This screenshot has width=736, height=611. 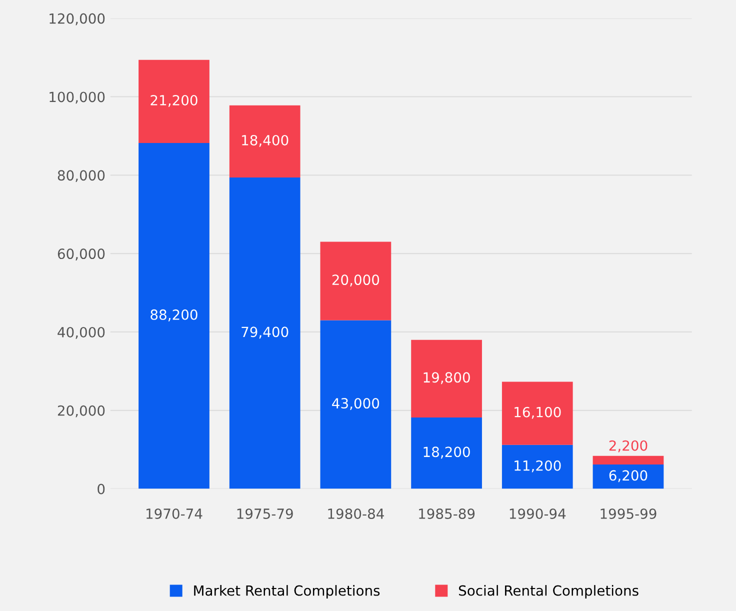 What do you see at coordinates (287, 591) in the screenshot?
I see `legend-label: Market Rental Completions` at bounding box center [287, 591].